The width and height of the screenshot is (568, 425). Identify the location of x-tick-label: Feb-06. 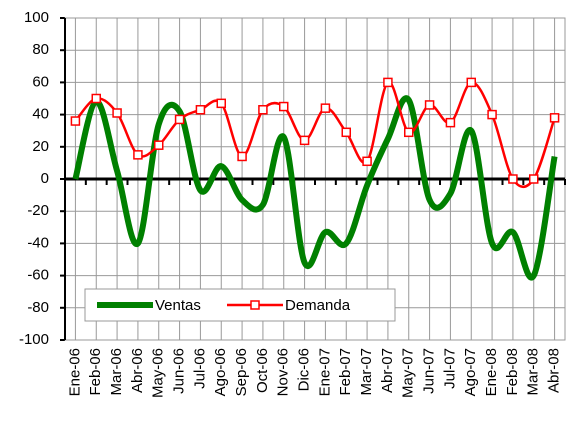
(95, 372).